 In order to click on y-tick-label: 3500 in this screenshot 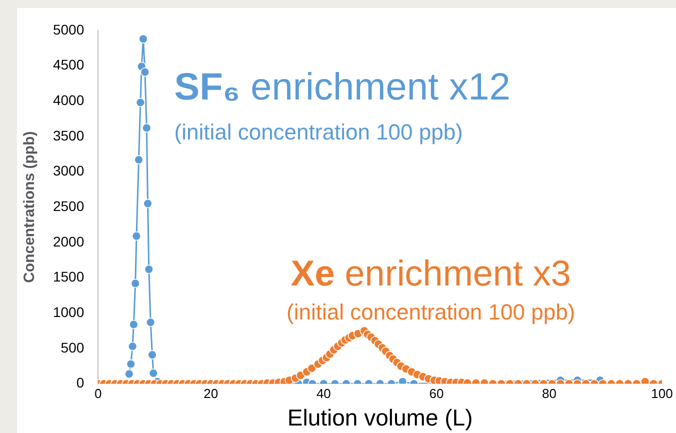, I will do `click(68, 135)`.